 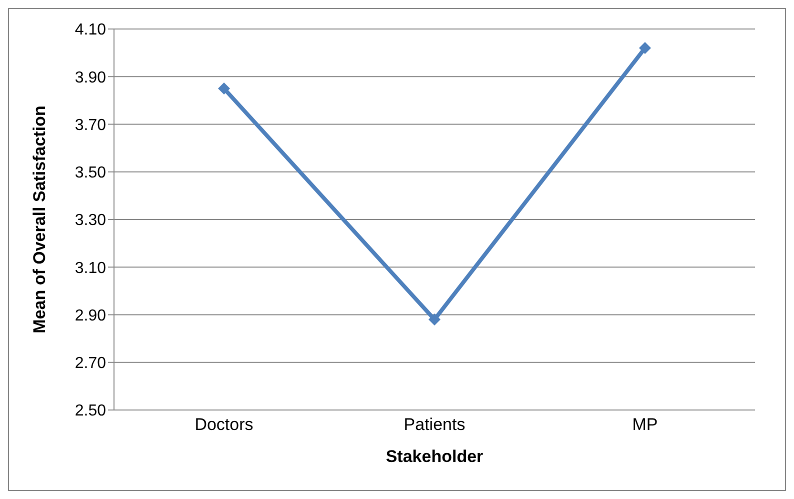 I want to click on x-tick-label: MP, so click(x=645, y=424).